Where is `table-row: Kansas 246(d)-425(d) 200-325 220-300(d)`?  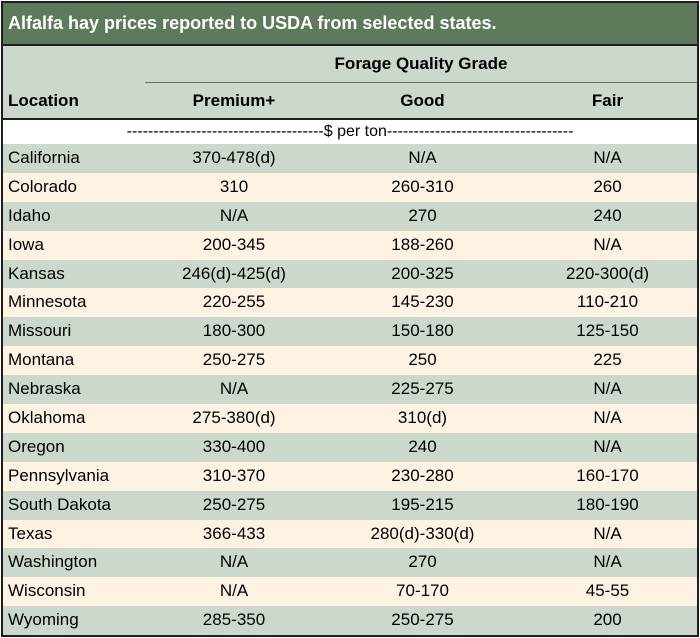 table-row: Kansas 246(d)-425(d) 200-325 220-300(d) is located at coordinates (350, 274).